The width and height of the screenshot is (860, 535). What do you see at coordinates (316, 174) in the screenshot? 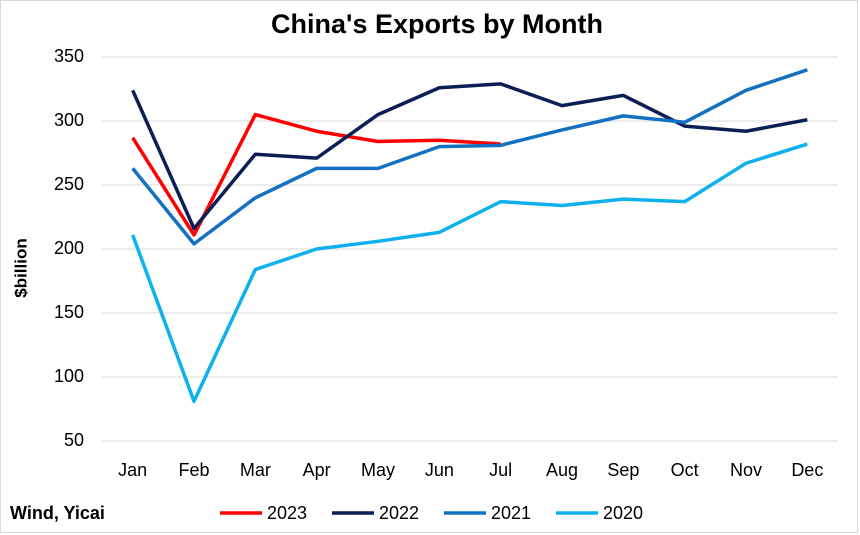
I see `series-line` at bounding box center [316, 174].